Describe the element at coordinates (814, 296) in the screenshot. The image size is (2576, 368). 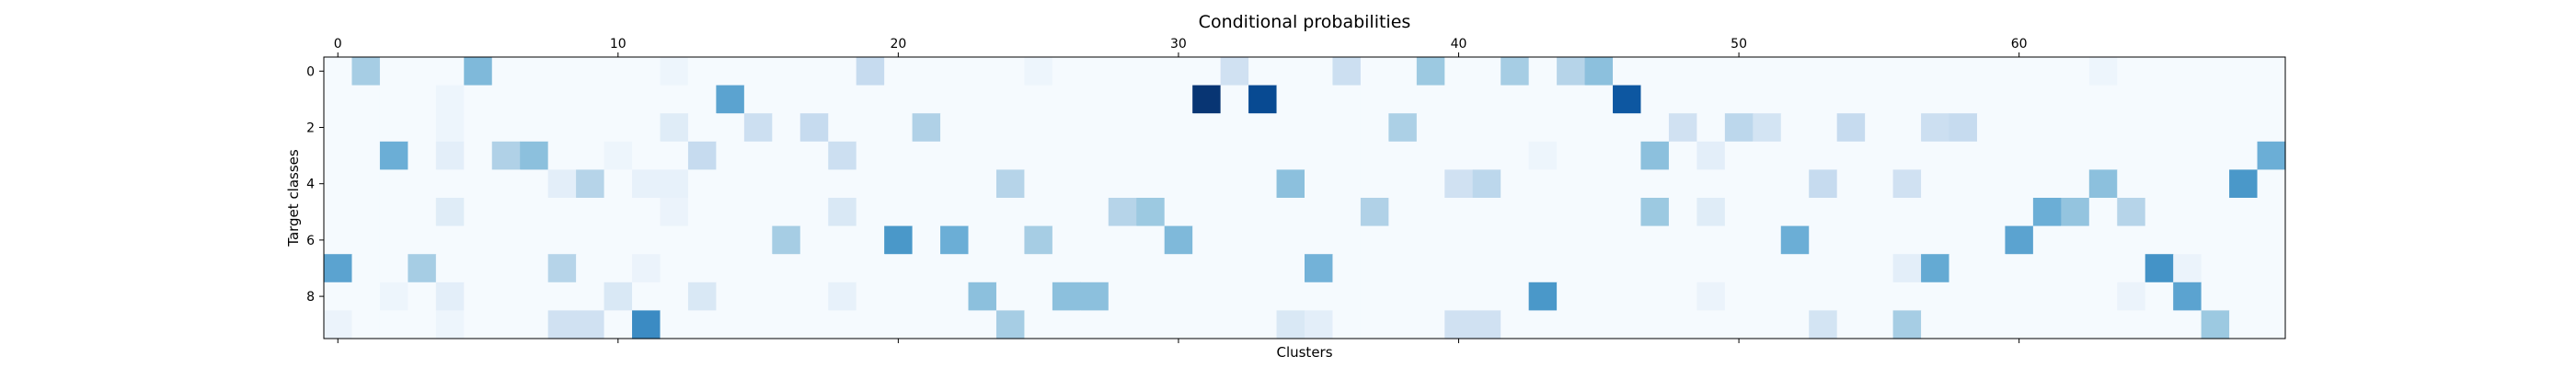
I see `heatmap-cell-r8-c17` at that location.